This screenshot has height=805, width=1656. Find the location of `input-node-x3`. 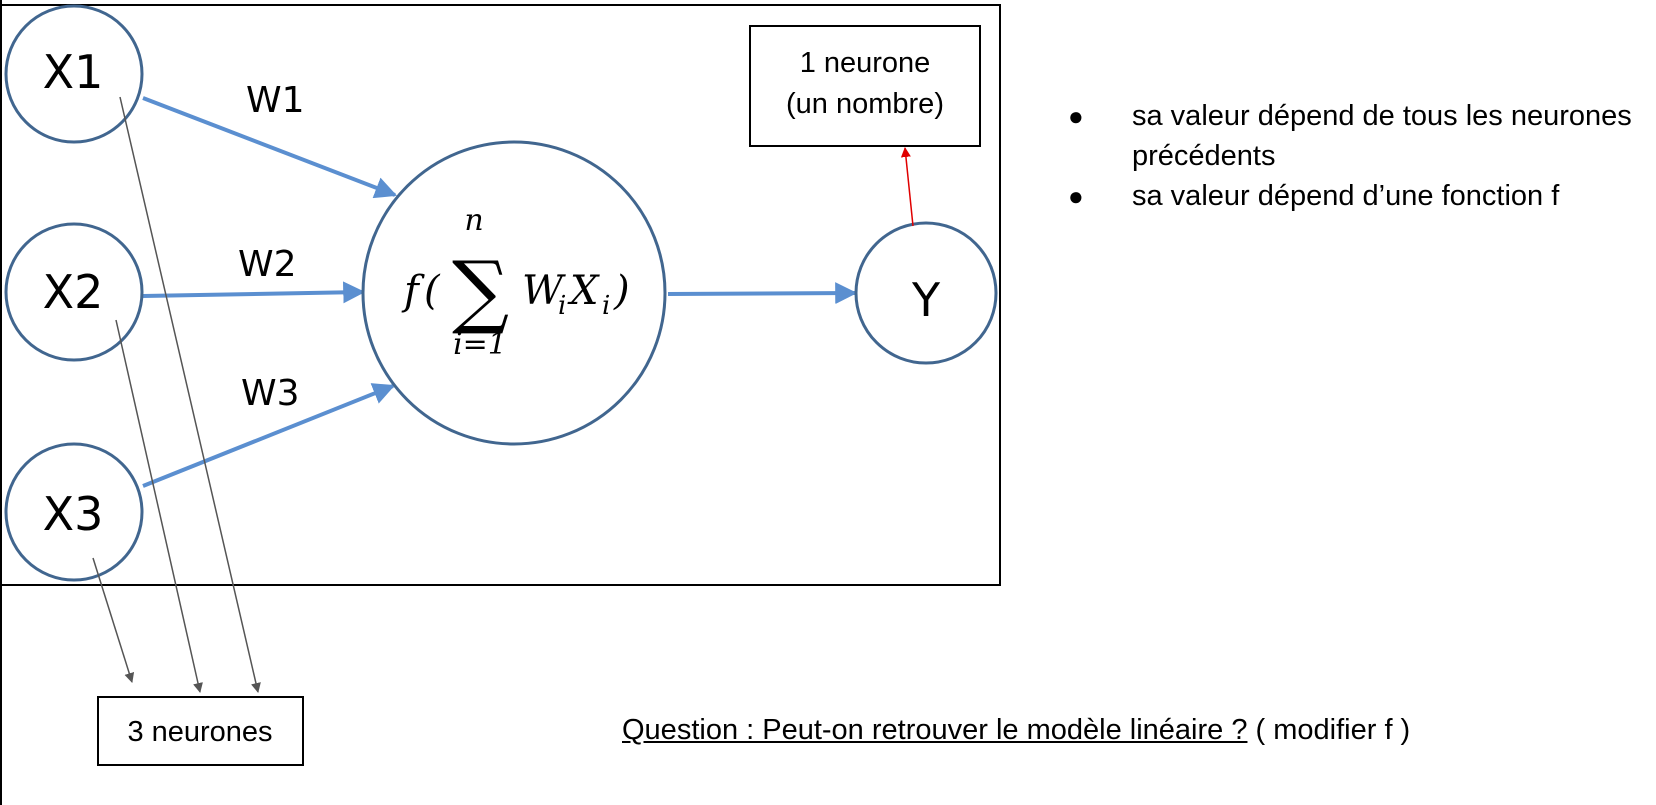

input-node-x3 is located at coordinates (74, 512).